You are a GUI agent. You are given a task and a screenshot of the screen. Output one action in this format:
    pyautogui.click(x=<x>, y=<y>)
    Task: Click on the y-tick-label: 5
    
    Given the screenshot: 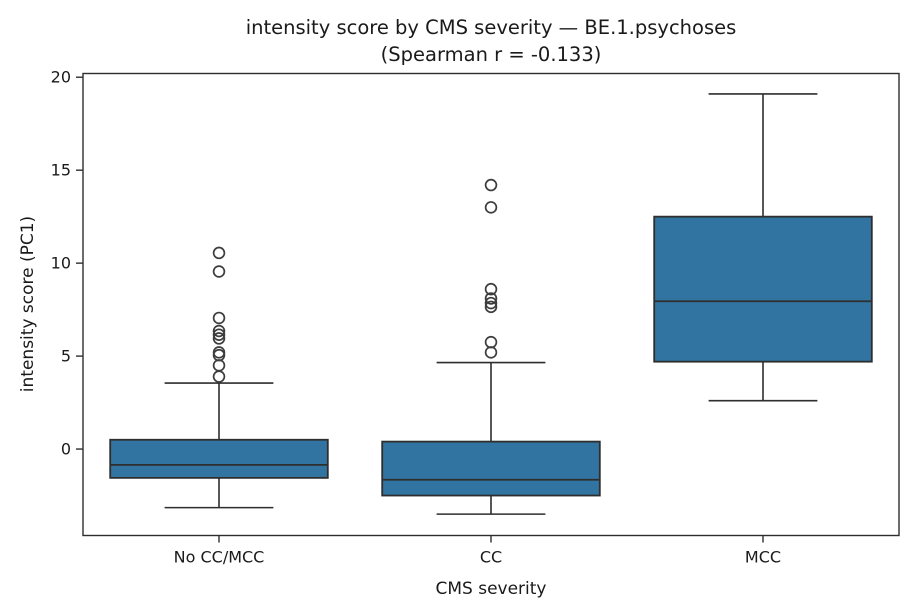 What is the action you would take?
    pyautogui.click(x=66, y=356)
    